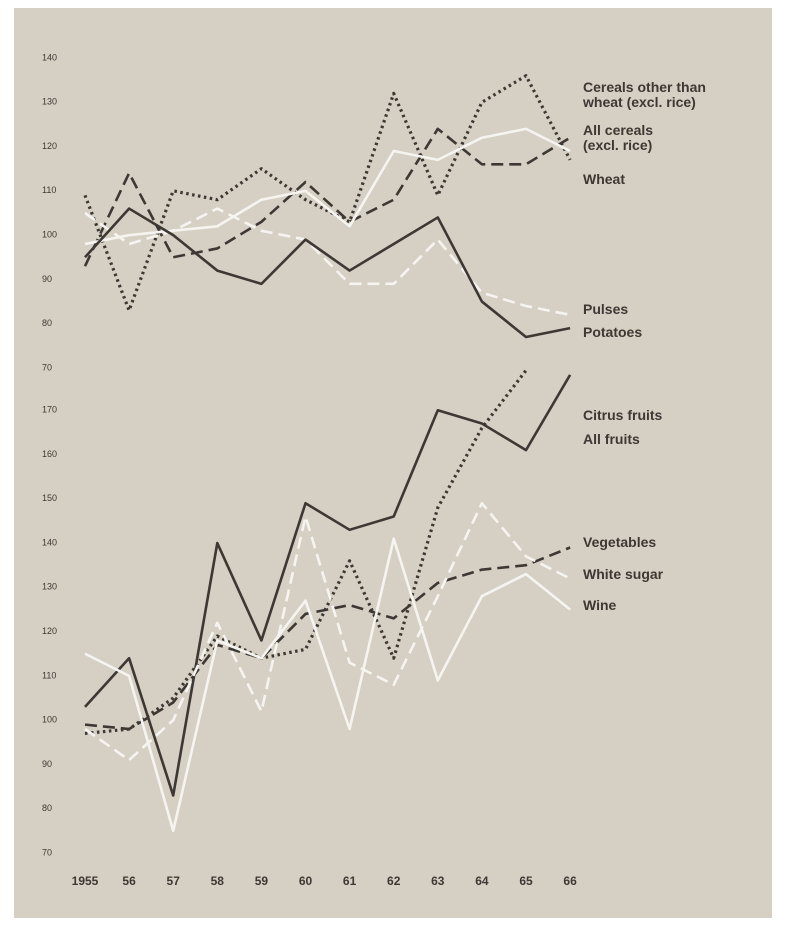 This screenshot has height=925, width=786. Describe the element at coordinates (49, 498) in the screenshot. I see `y-tick-label: 150` at that location.